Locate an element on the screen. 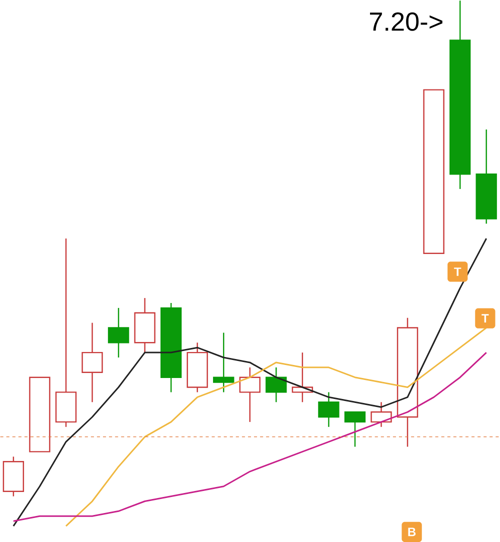  text: B is located at coordinates (412, 532).